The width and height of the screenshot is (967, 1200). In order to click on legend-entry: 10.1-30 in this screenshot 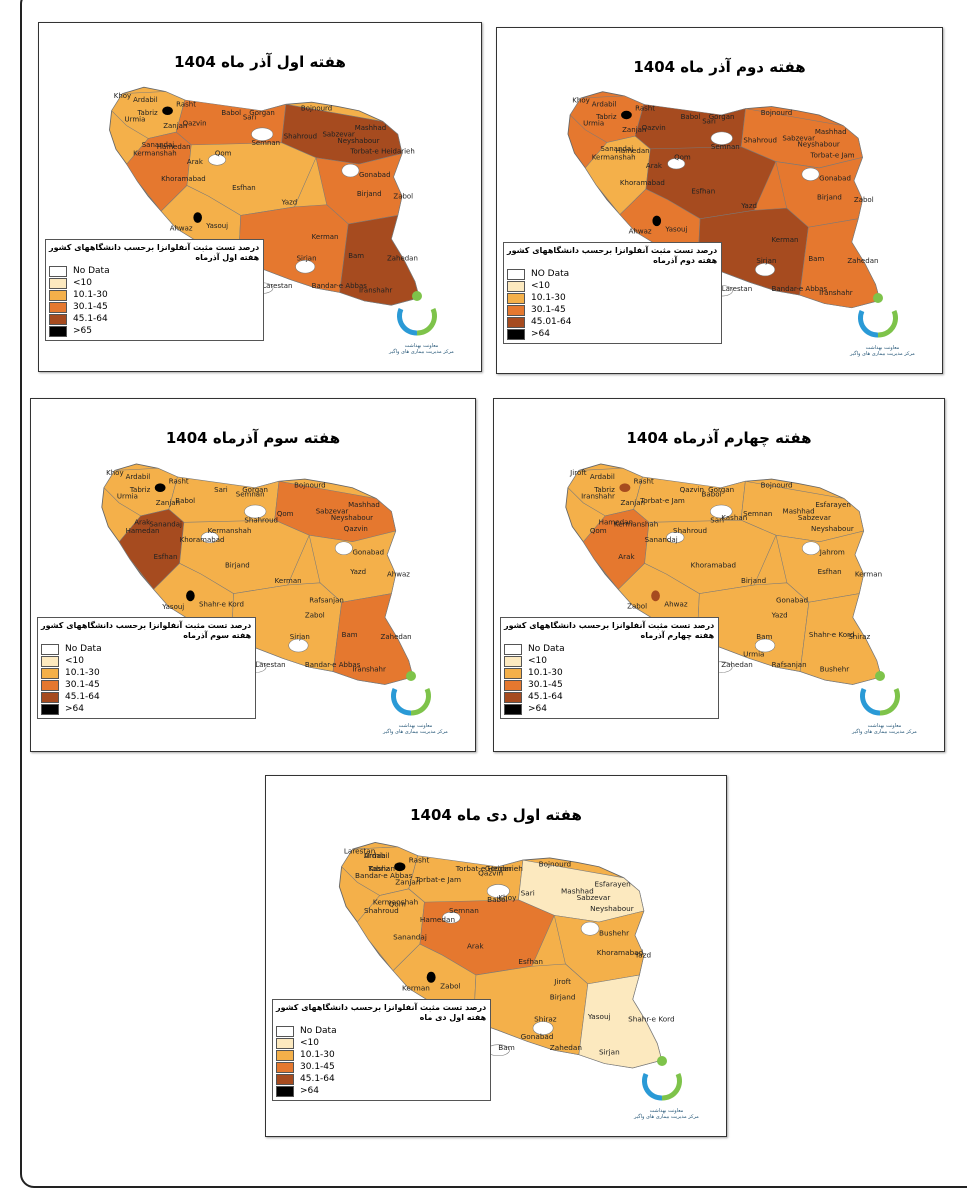, I will do `click(612, 298)`.